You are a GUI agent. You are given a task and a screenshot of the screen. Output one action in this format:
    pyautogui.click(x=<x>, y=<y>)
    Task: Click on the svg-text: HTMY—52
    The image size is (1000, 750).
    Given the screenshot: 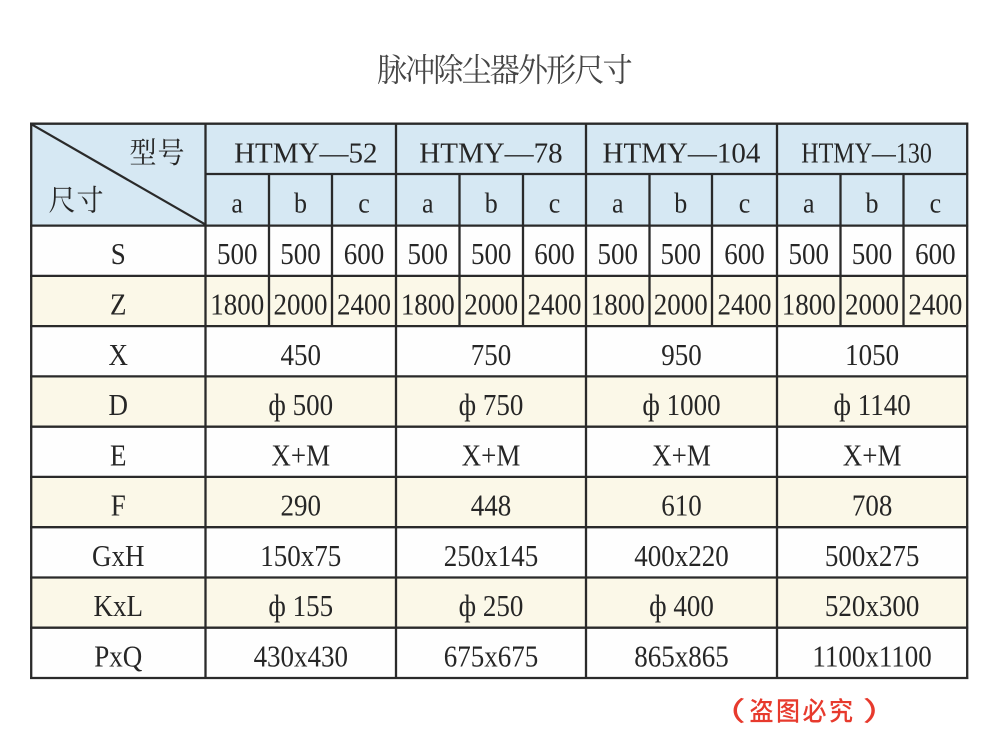 What is the action you would take?
    pyautogui.click(x=305, y=154)
    